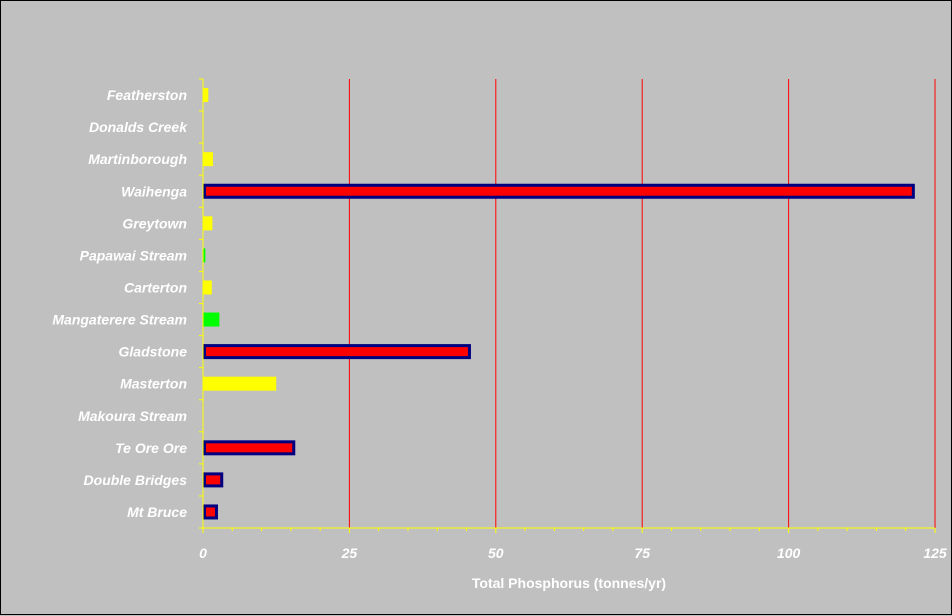 The height and width of the screenshot is (616, 952). I want to click on bar-featherston, so click(206, 95).